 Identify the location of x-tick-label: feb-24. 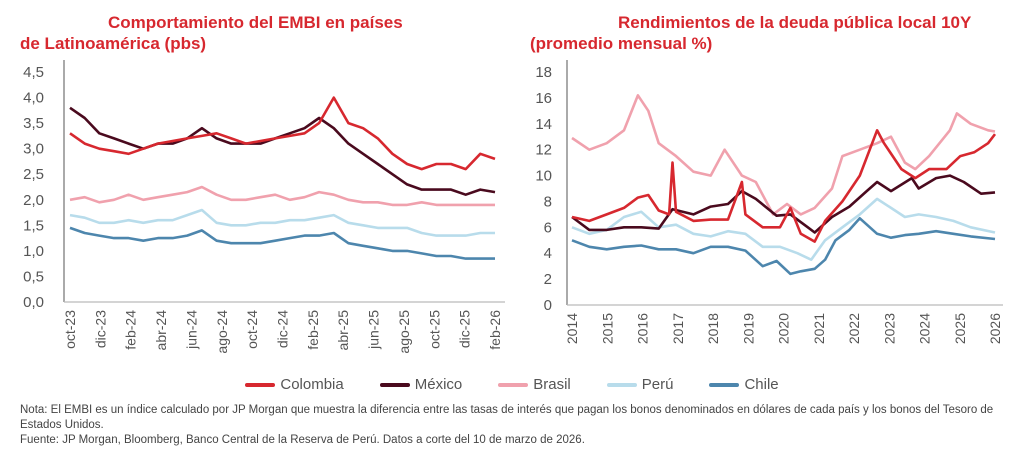
(131, 330).